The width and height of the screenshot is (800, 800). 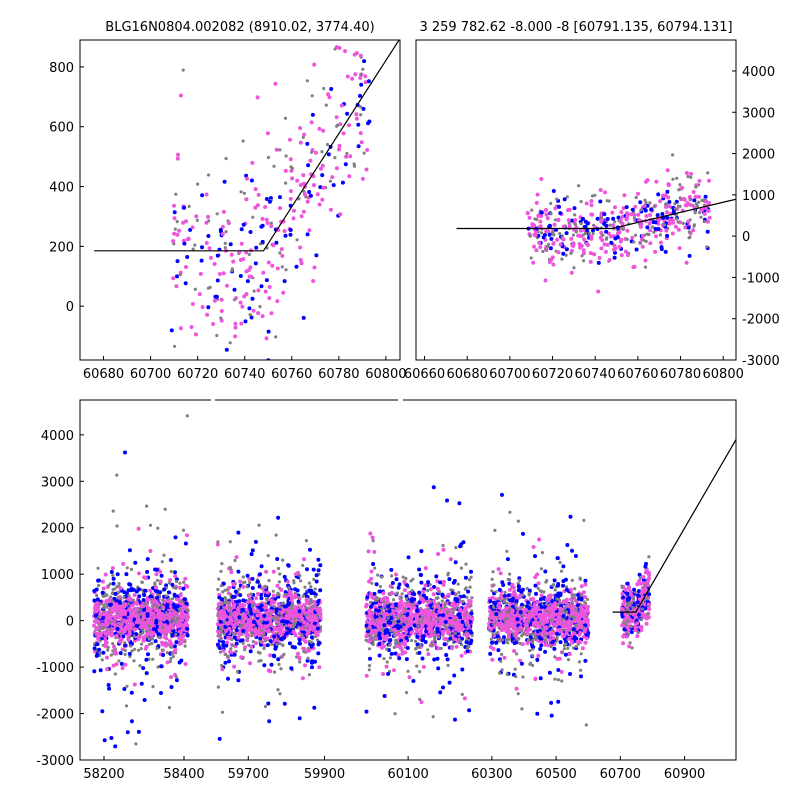 I want to click on ytick-label: -3000, so click(x=761, y=361).